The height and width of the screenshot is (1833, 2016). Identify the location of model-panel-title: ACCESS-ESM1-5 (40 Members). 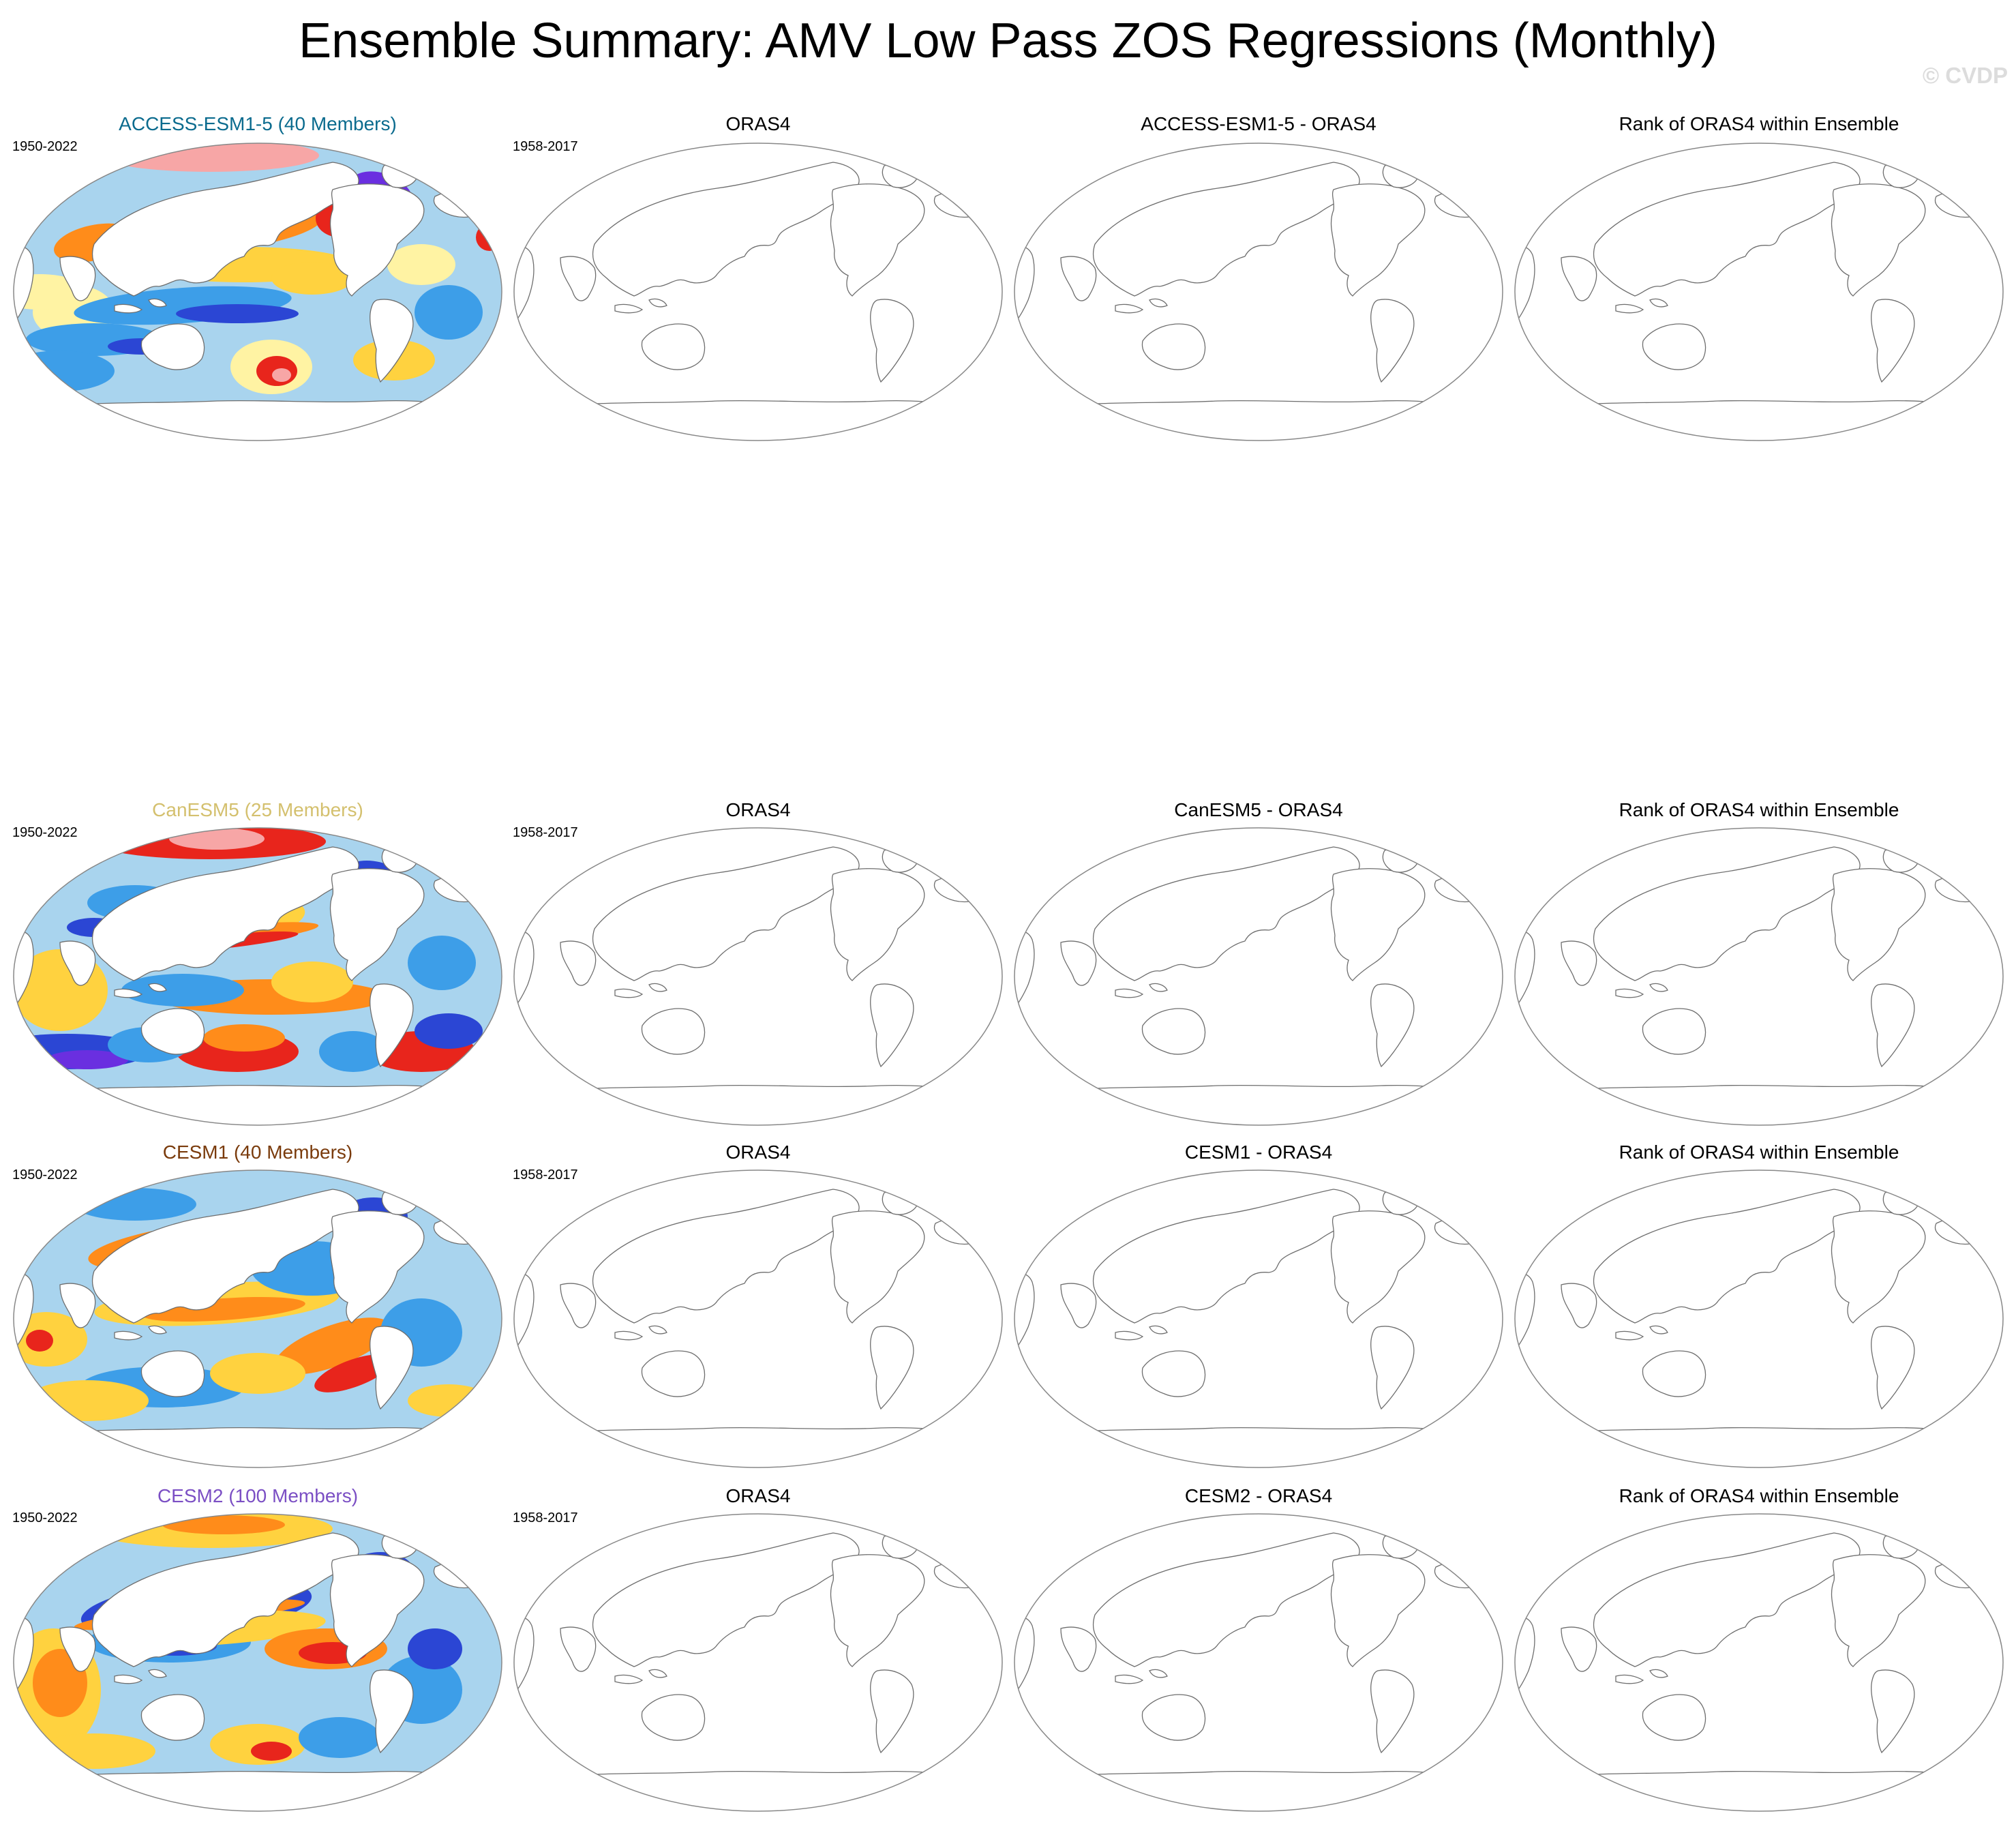
(258, 123).